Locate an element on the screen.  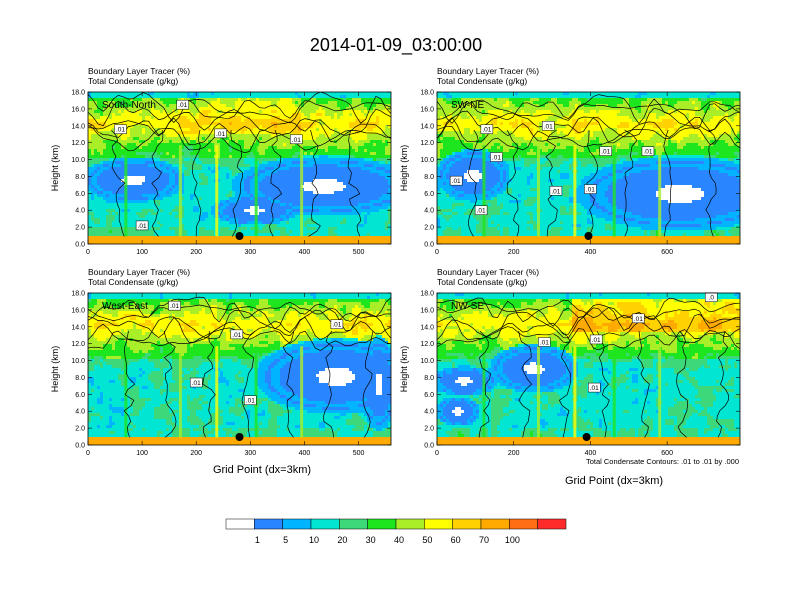
panel-title-line1: Boundary Layer Tracer (%) is located at coordinates (488, 71).